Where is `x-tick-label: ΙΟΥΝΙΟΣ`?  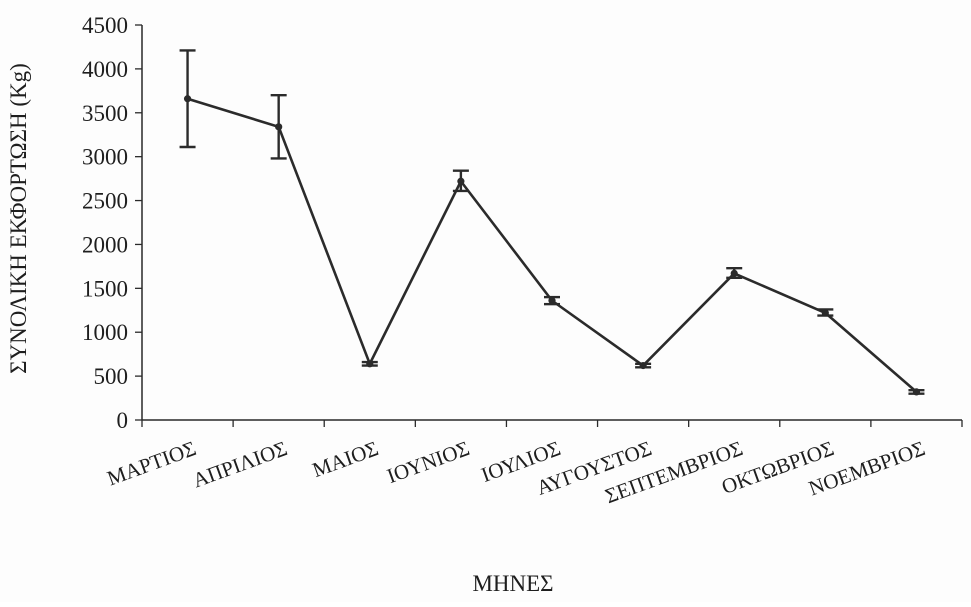 x-tick-label: ΙΟΥΝΙΟΣ is located at coordinates (428, 462).